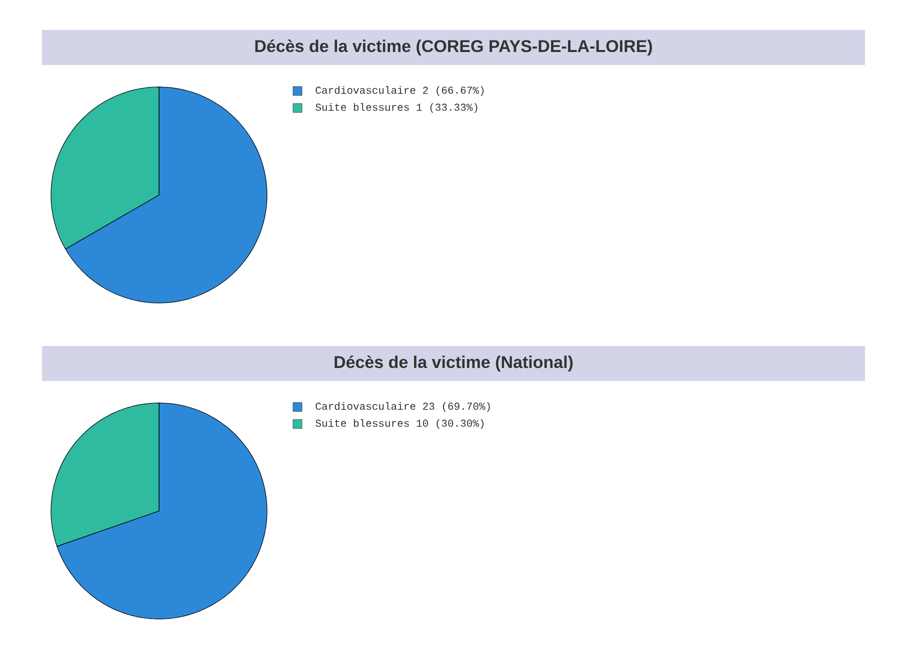 Image resolution: width=916 pixels, height=655 pixels. I want to click on legend-label: Cardiovasculaire 23 (69.70%), so click(403, 407).